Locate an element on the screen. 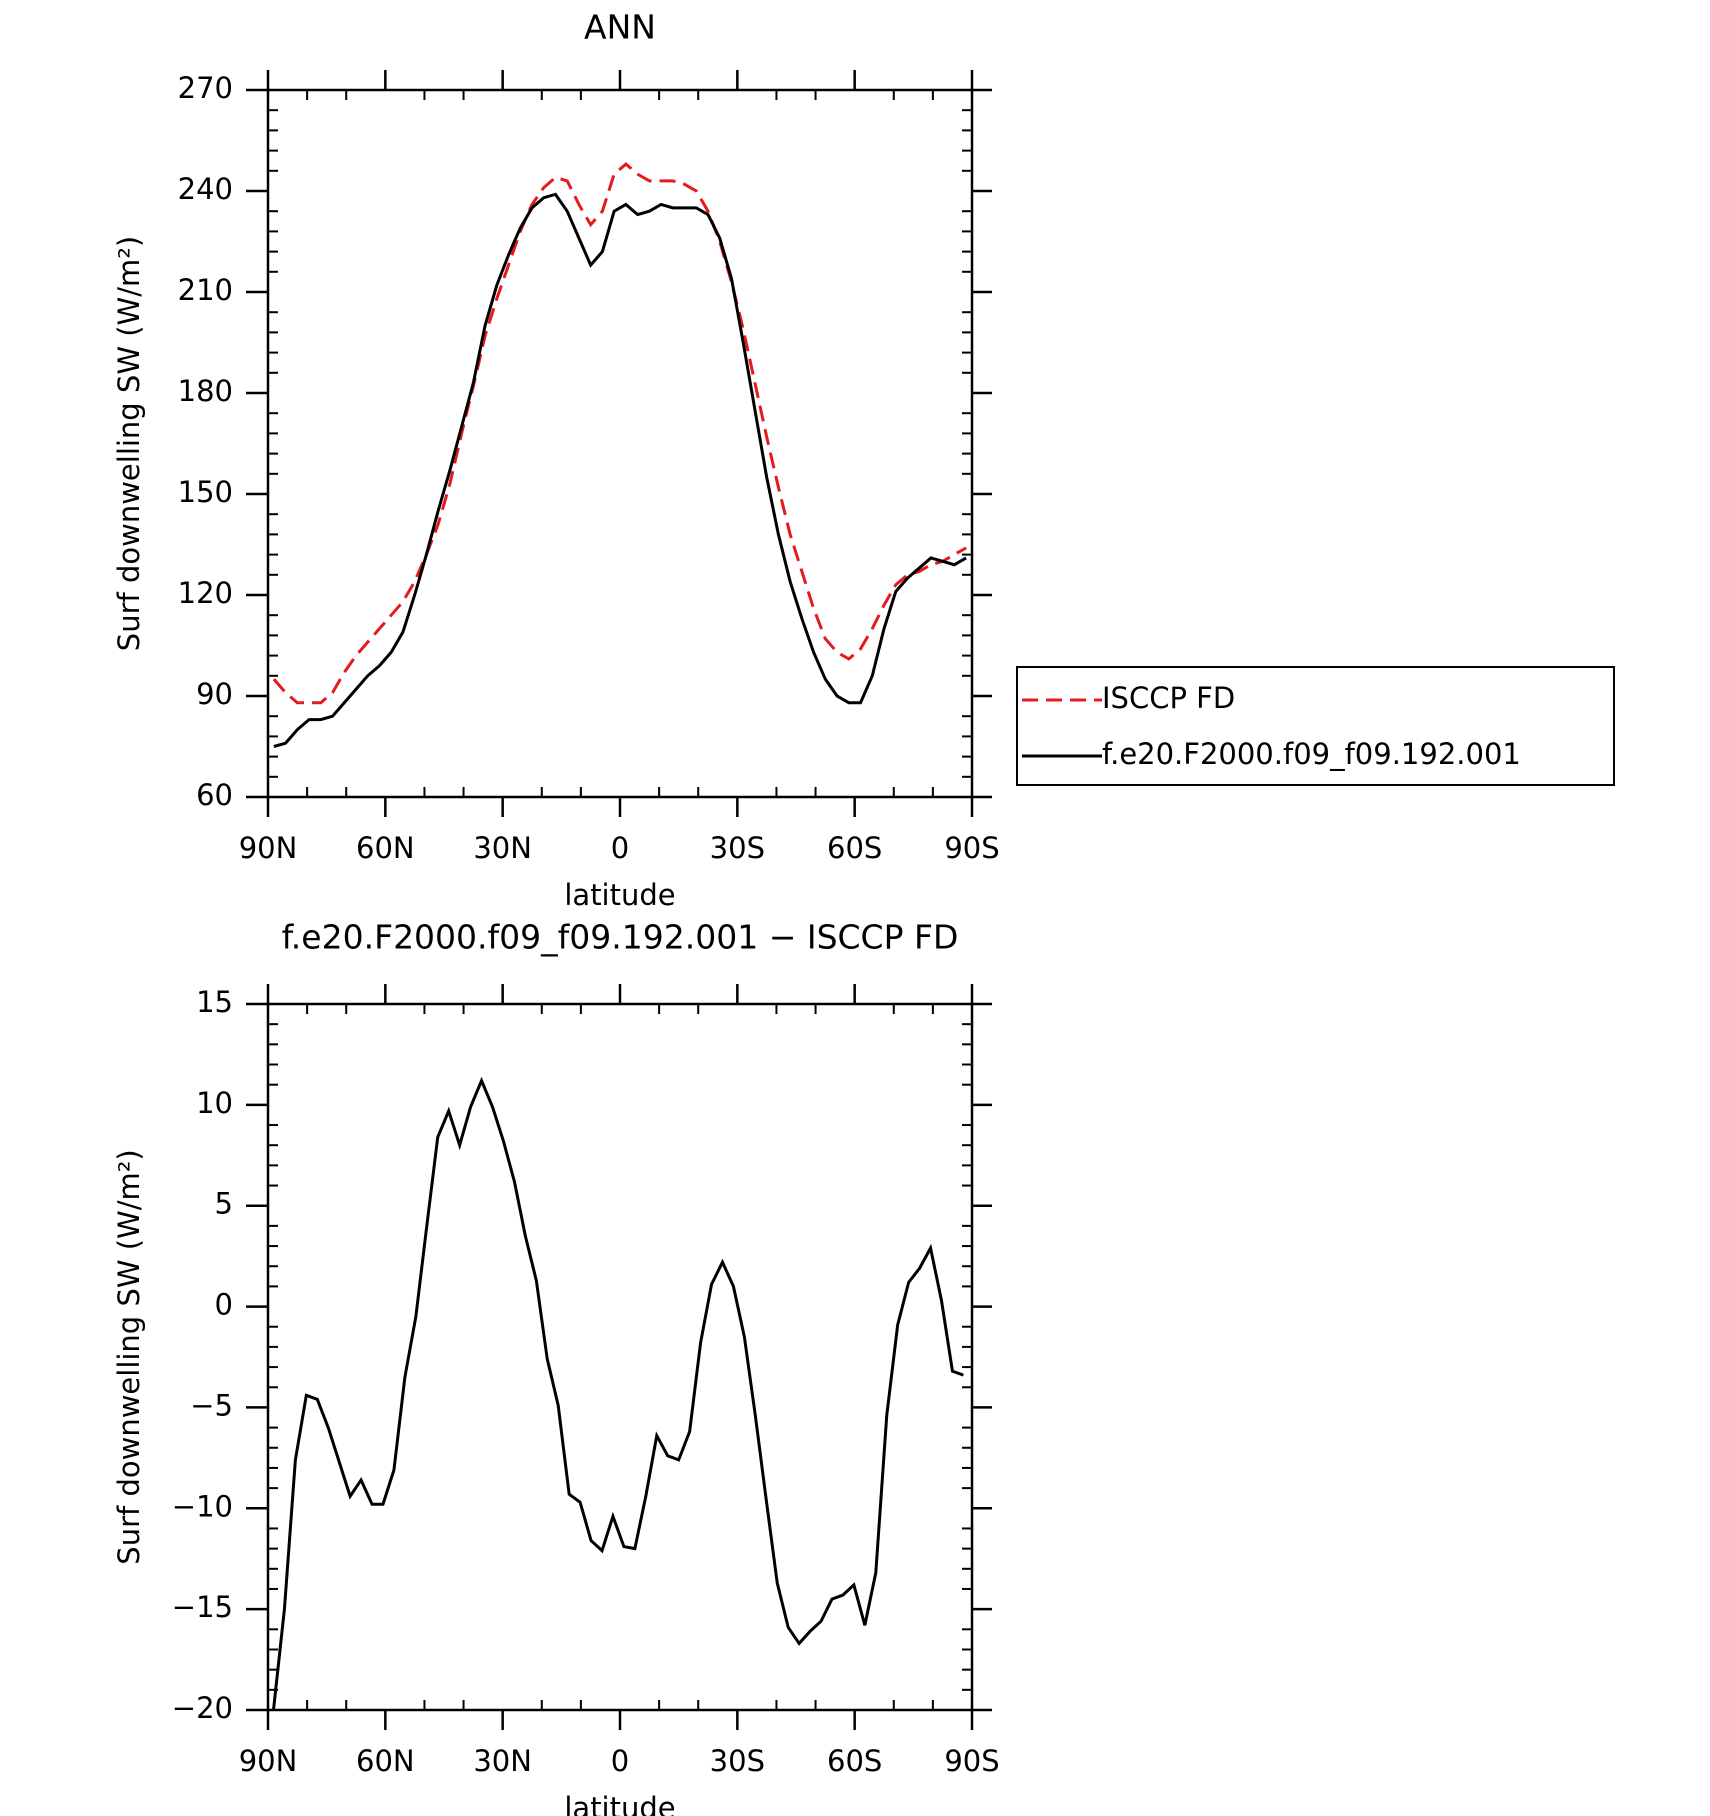 This screenshot has height=1816, width=1710. y-tick-label: −10 is located at coordinates (202, 1506).